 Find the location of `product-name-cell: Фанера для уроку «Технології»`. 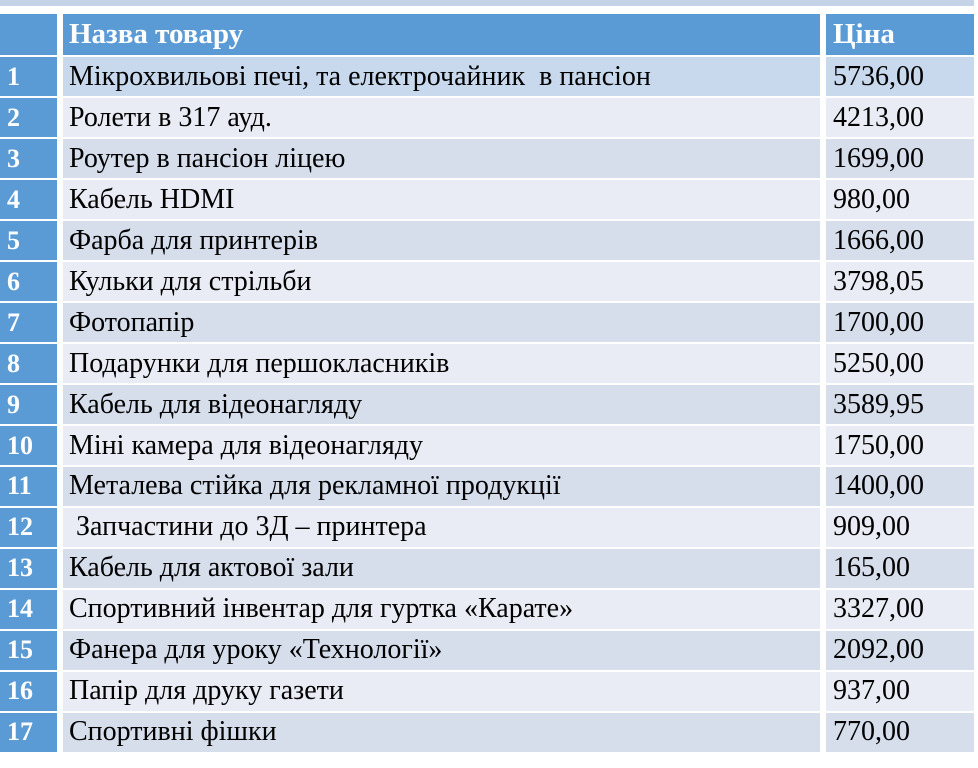

product-name-cell: Фанера для уроку «Технології» is located at coordinates (441, 650).